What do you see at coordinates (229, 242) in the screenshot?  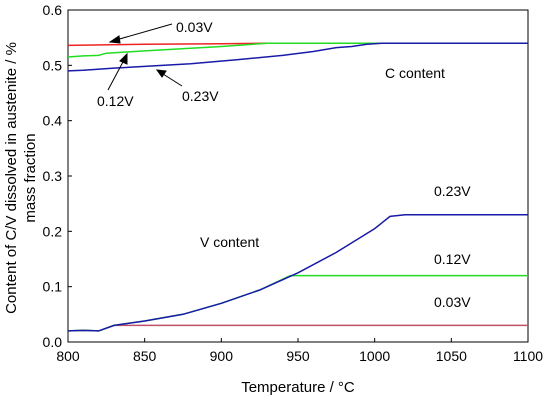 I see `v-content-label: V content` at bounding box center [229, 242].